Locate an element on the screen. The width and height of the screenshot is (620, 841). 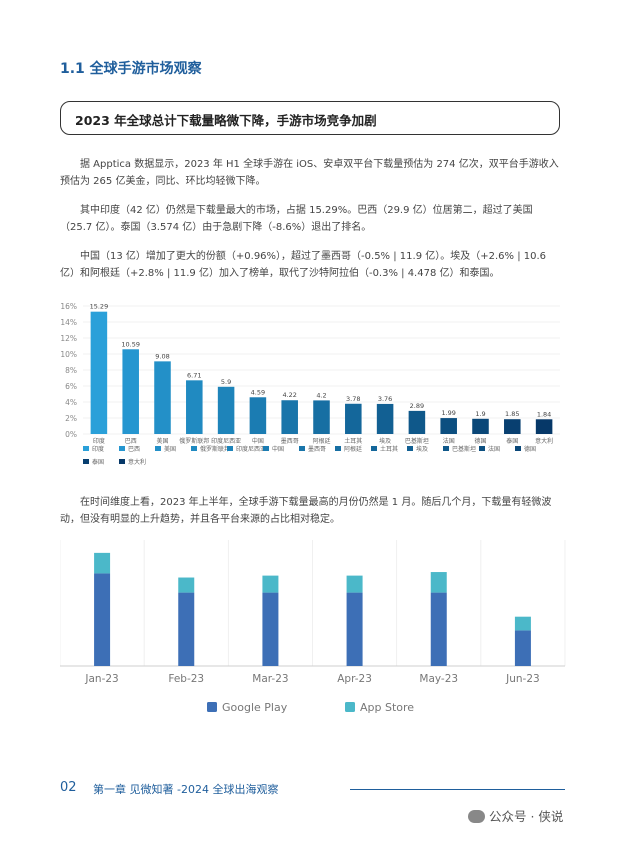
legend-label: 巴西 is located at coordinates (134, 449).